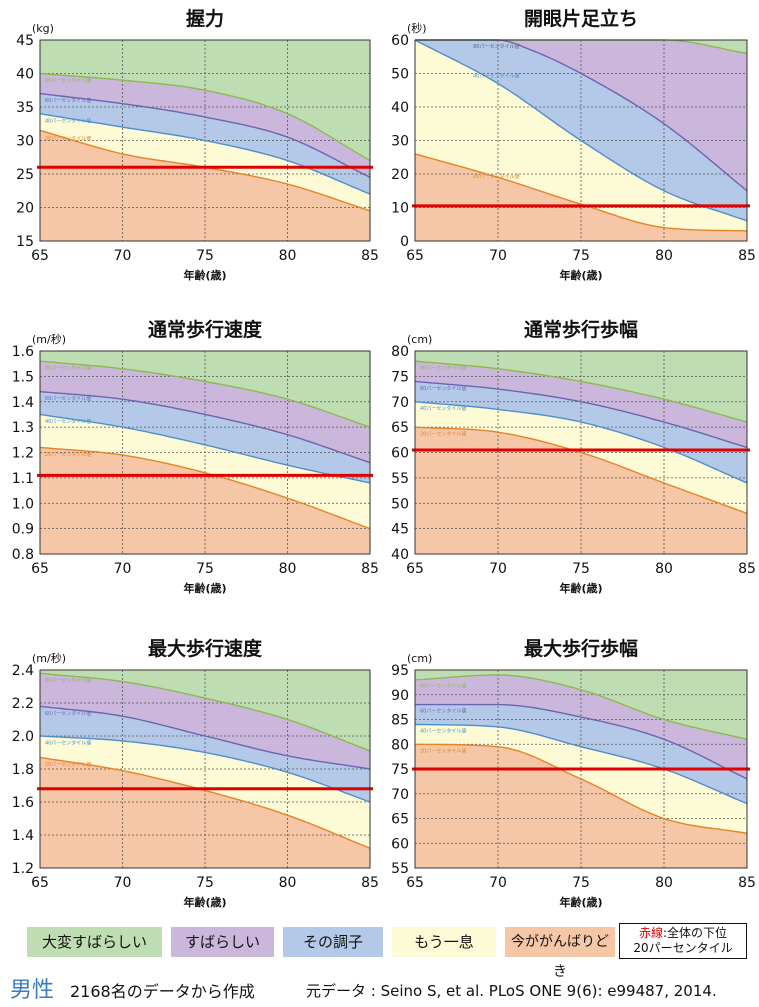 This screenshot has width=759, height=1007. Describe the element at coordinates (695, 933) in the screenshot. I see `red-line-text: :全体の下位` at that location.